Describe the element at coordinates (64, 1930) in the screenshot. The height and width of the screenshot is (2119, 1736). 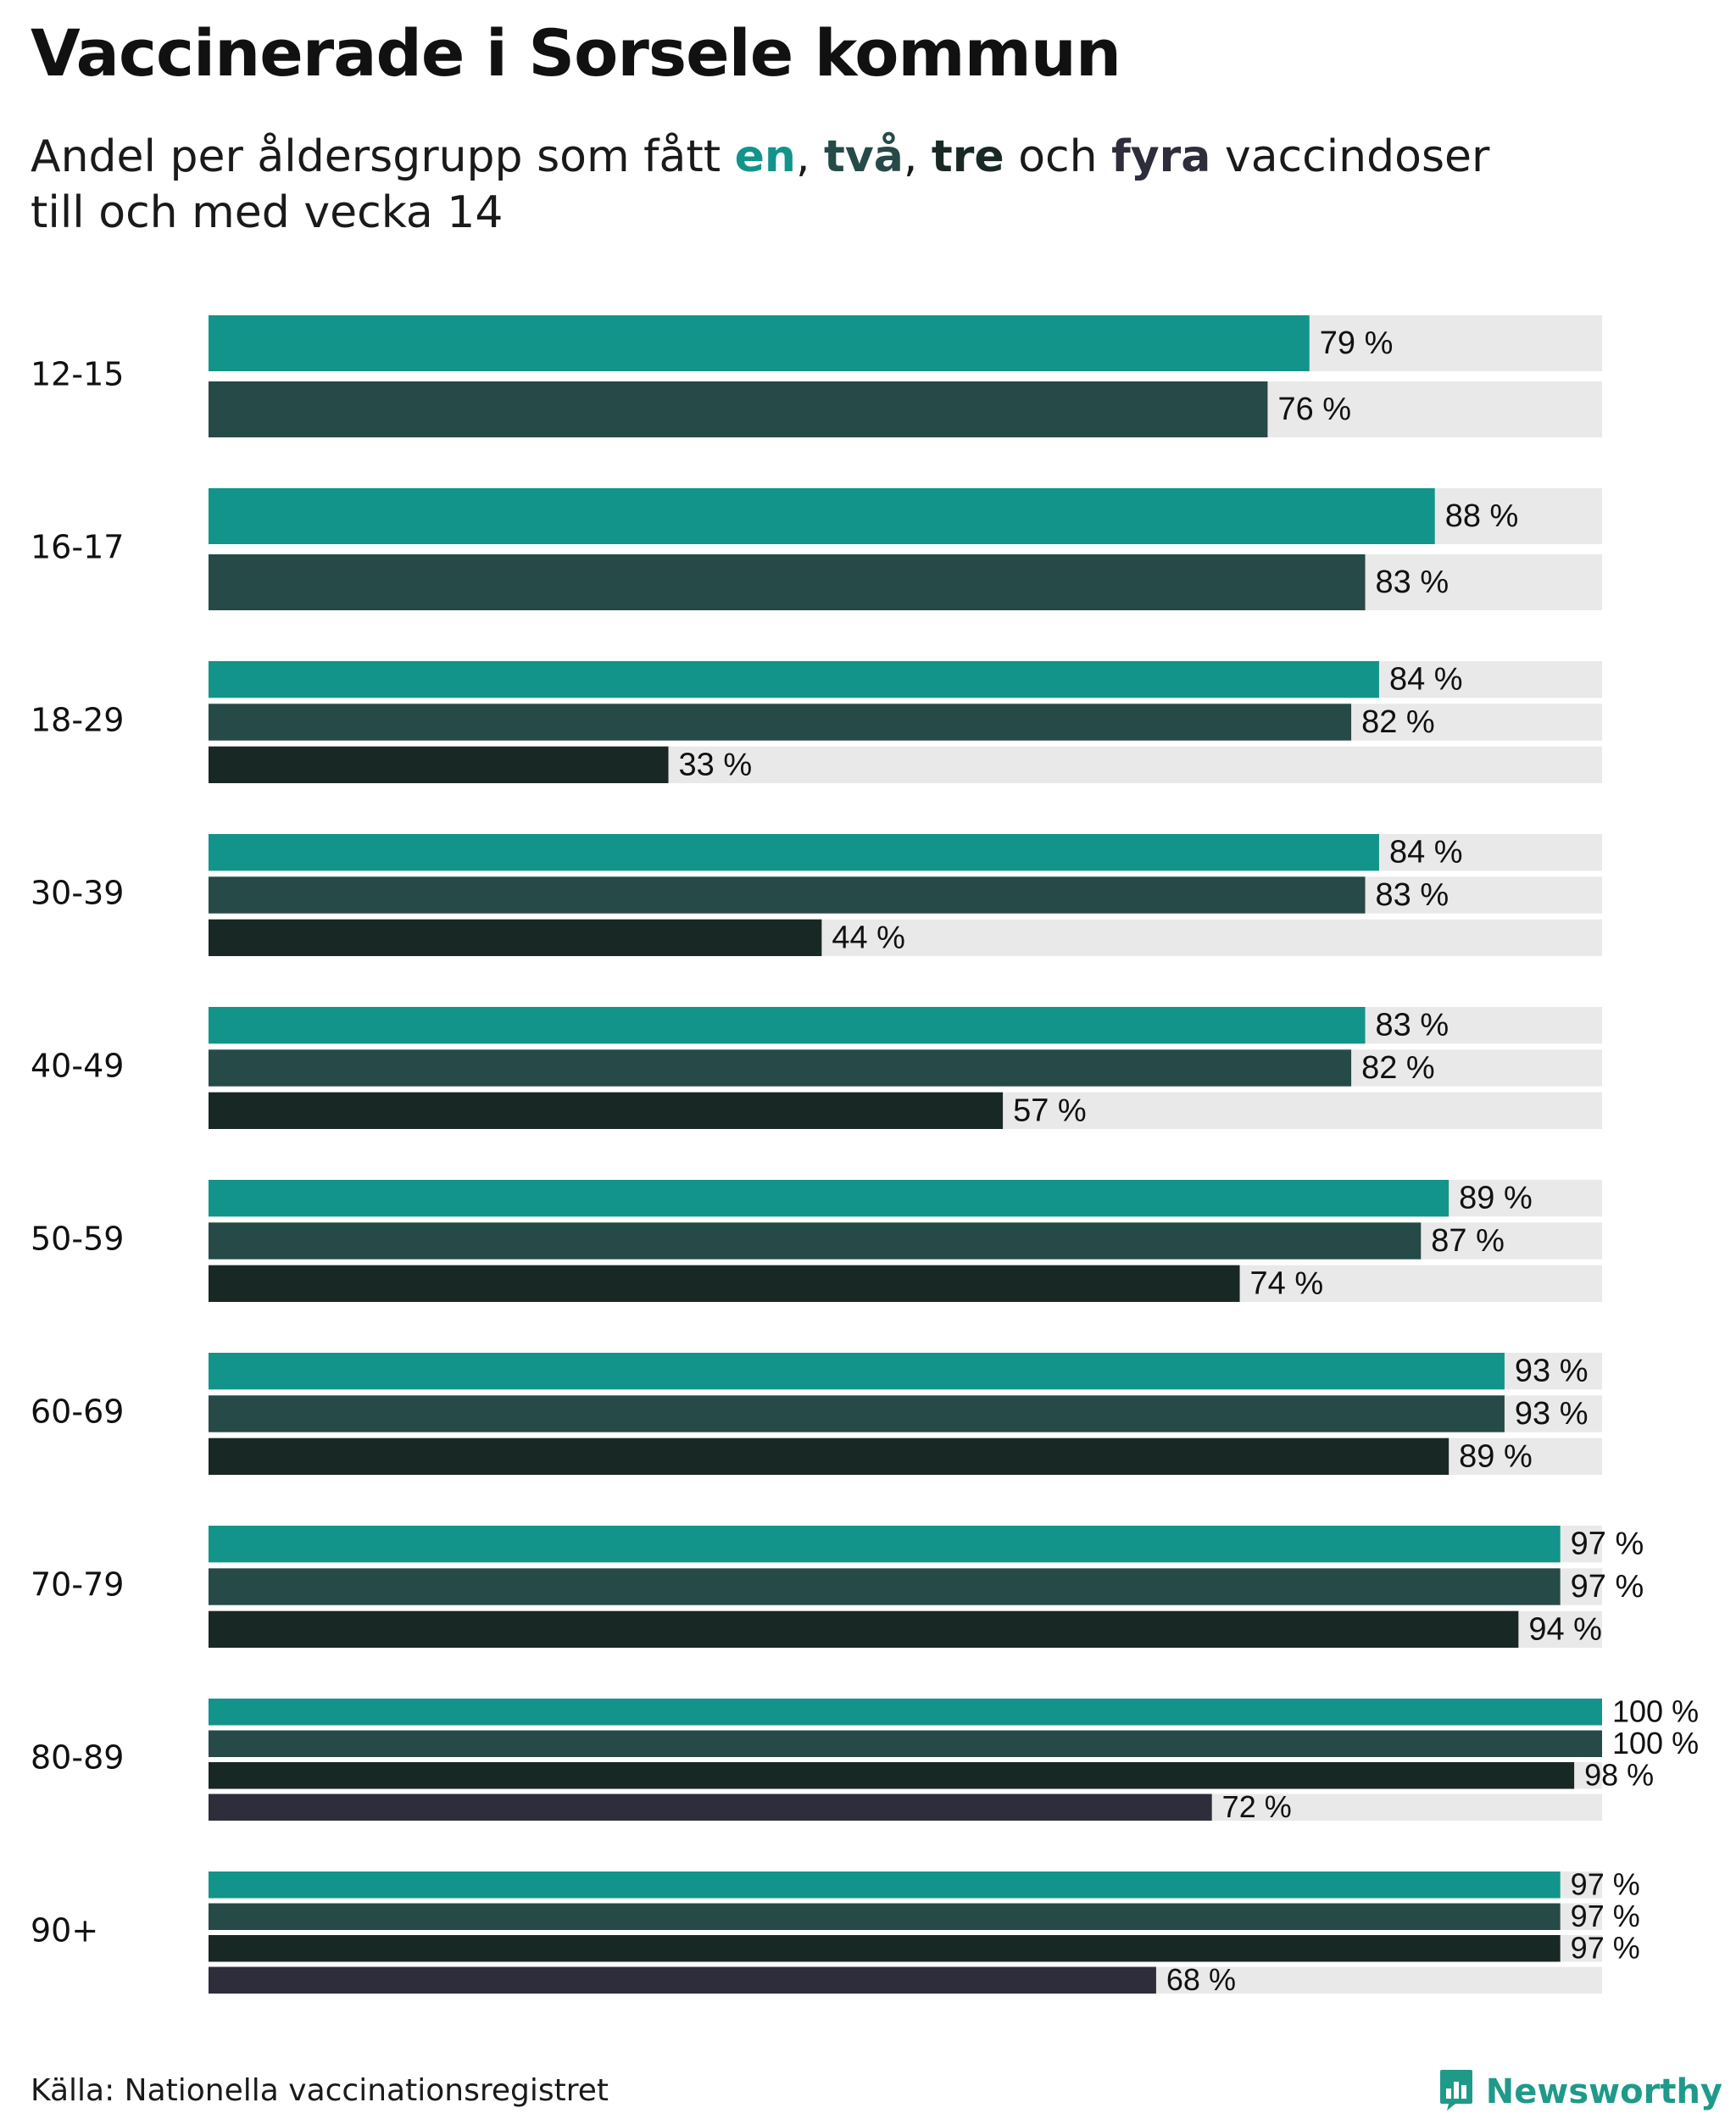
I see `category-label: 90+` at that location.